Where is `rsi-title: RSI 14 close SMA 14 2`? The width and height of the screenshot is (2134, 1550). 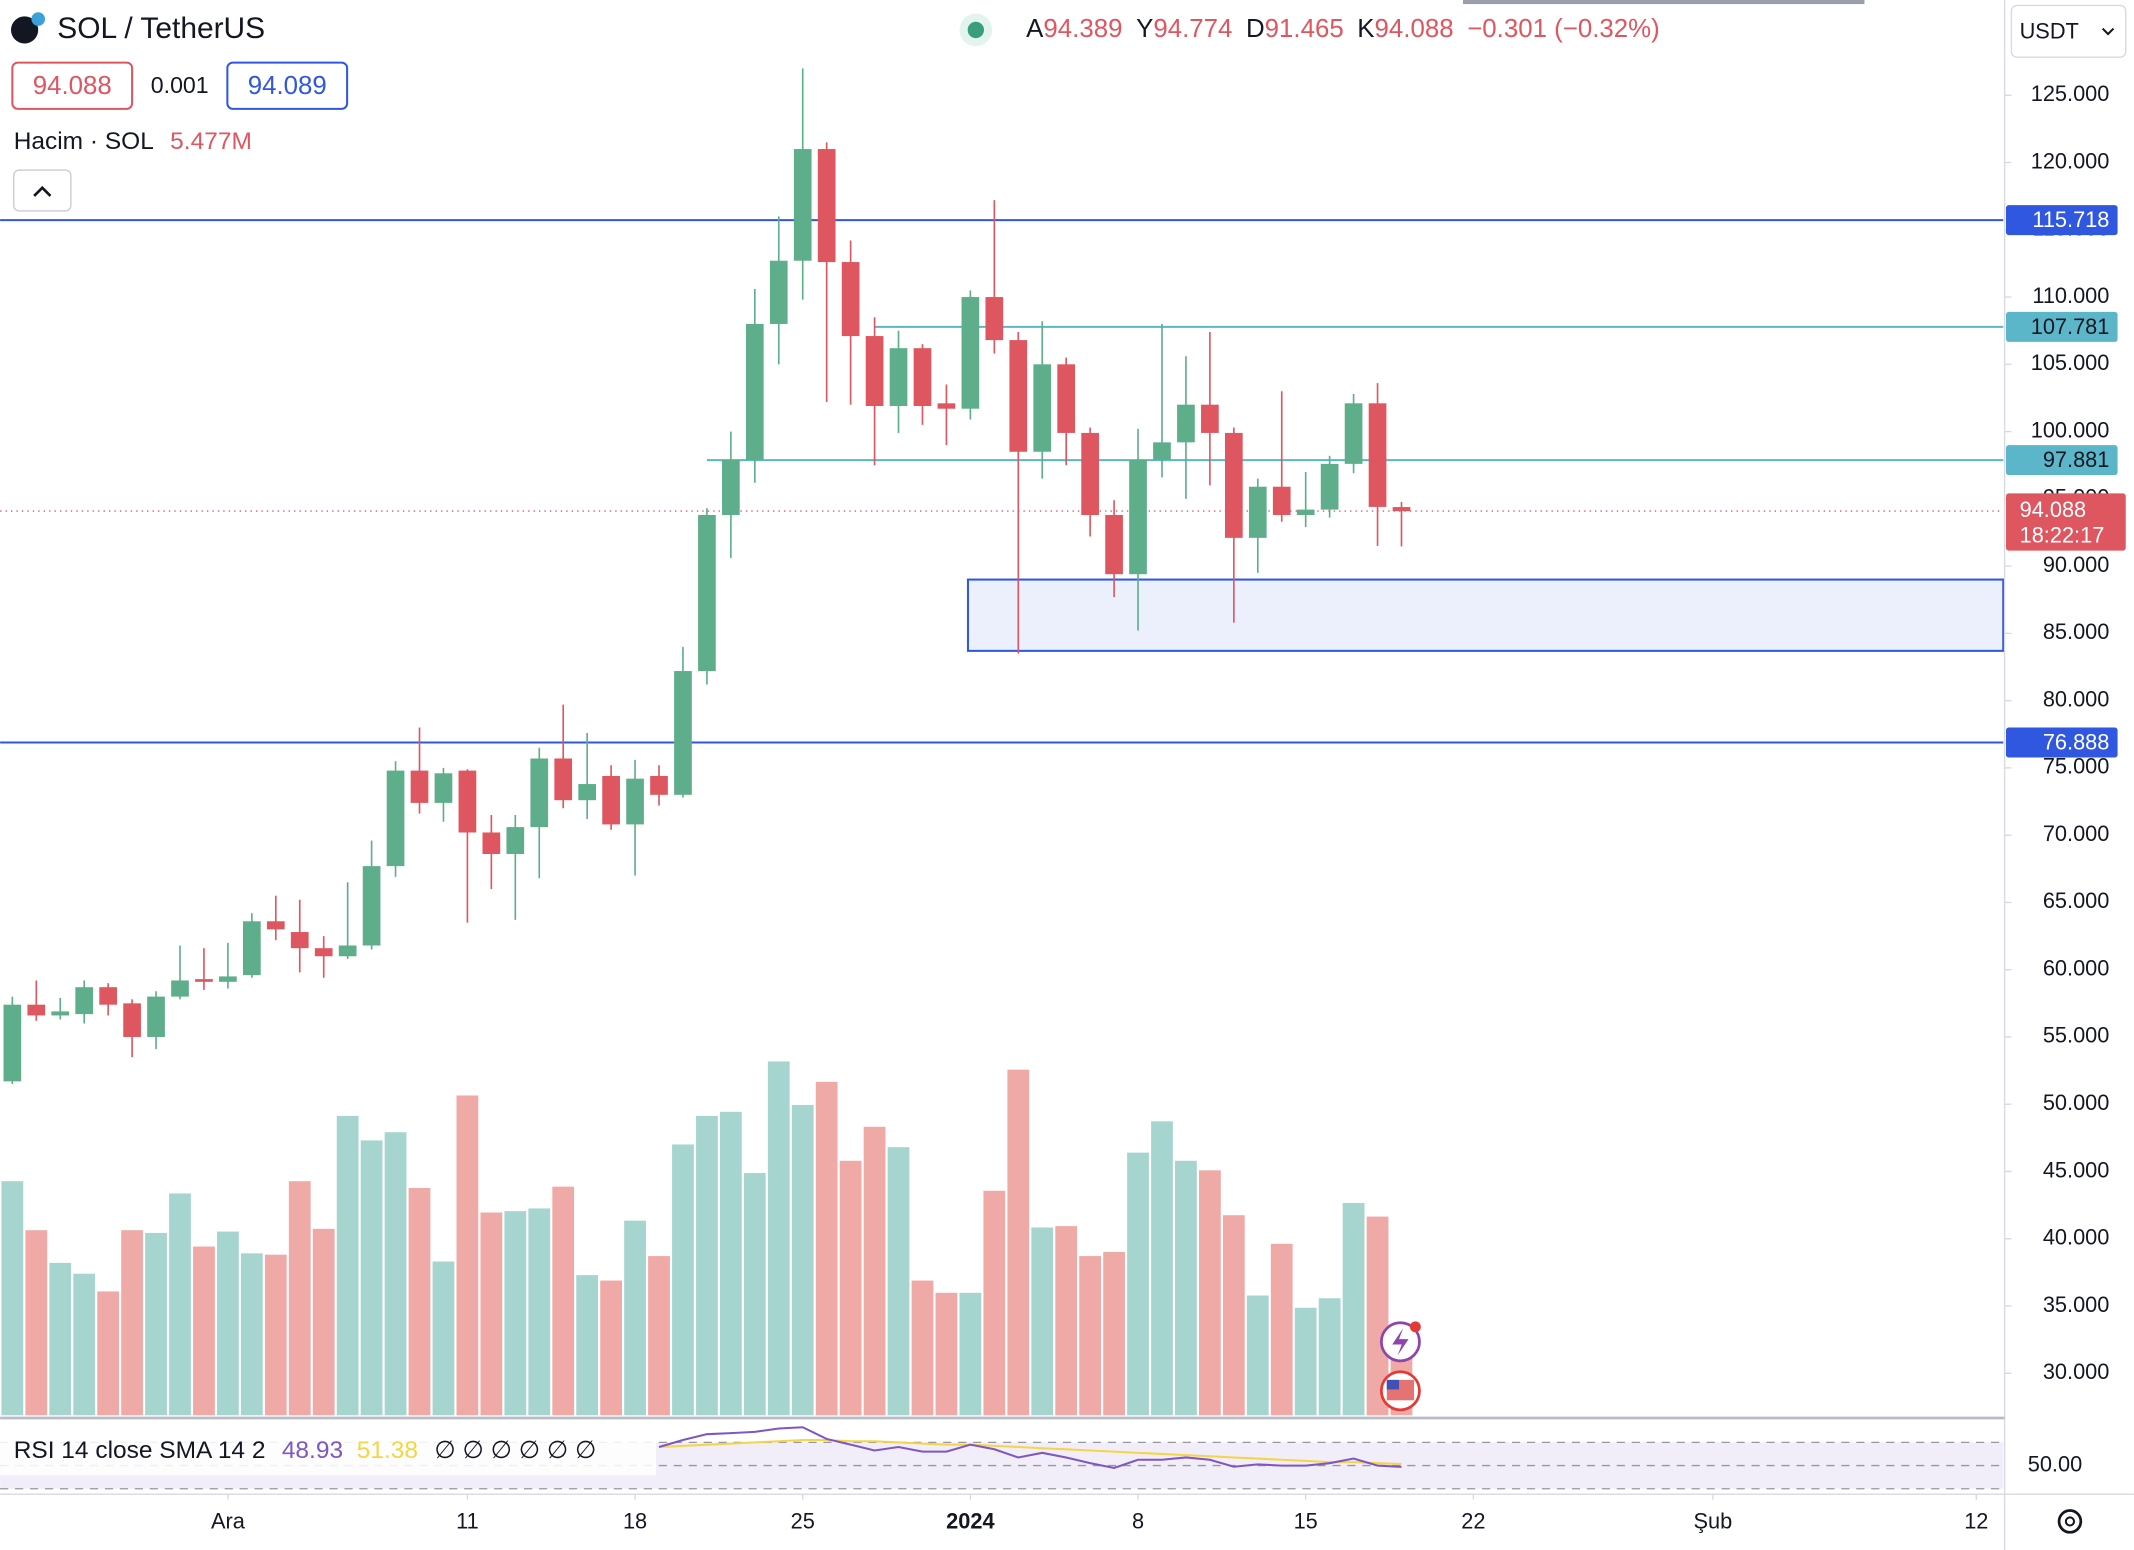 rsi-title: RSI 14 close SMA 14 2 is located at coordinates (140, 1450).